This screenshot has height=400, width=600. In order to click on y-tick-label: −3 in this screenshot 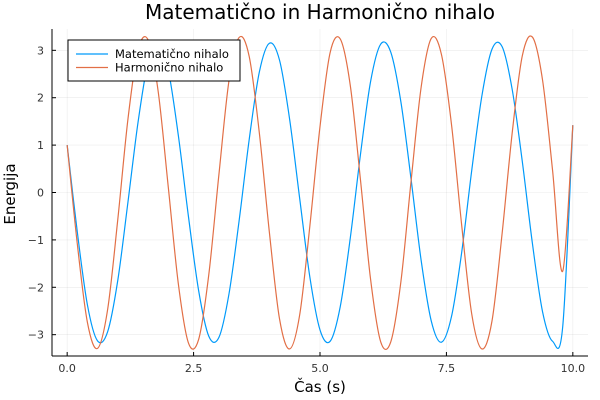, I will do `click(36, 335)`.